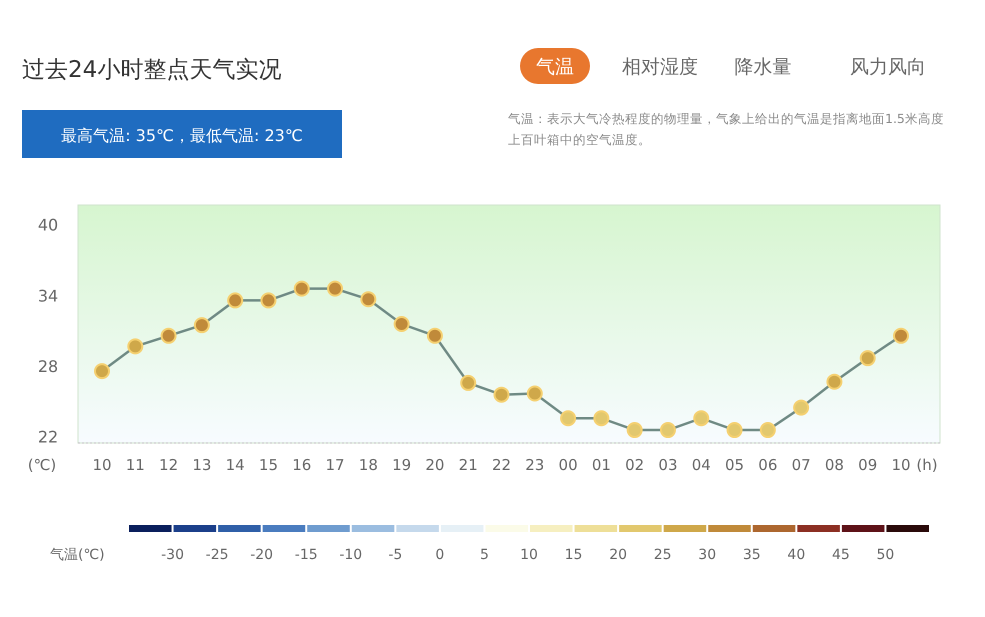 The image size is (985, 617). I want to click on x-tick-label: 07, so click(801, 465).